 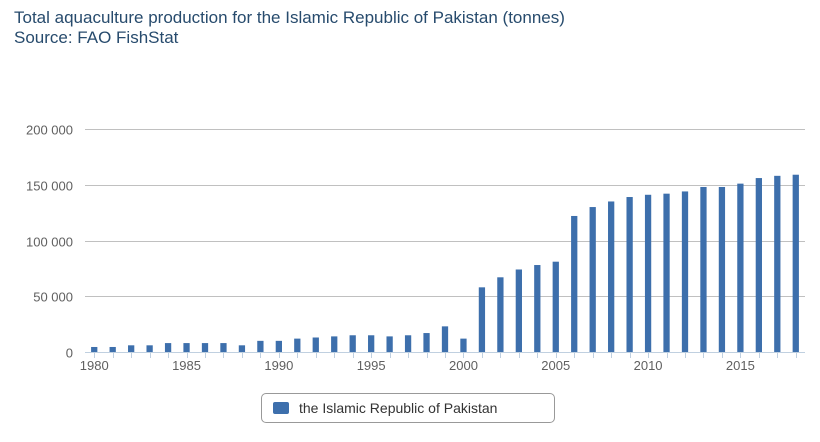 What do you see at coordinates (69, 353) in the screenshot?
I see `y-tick-label: 0` at bounding box center [69, 353].